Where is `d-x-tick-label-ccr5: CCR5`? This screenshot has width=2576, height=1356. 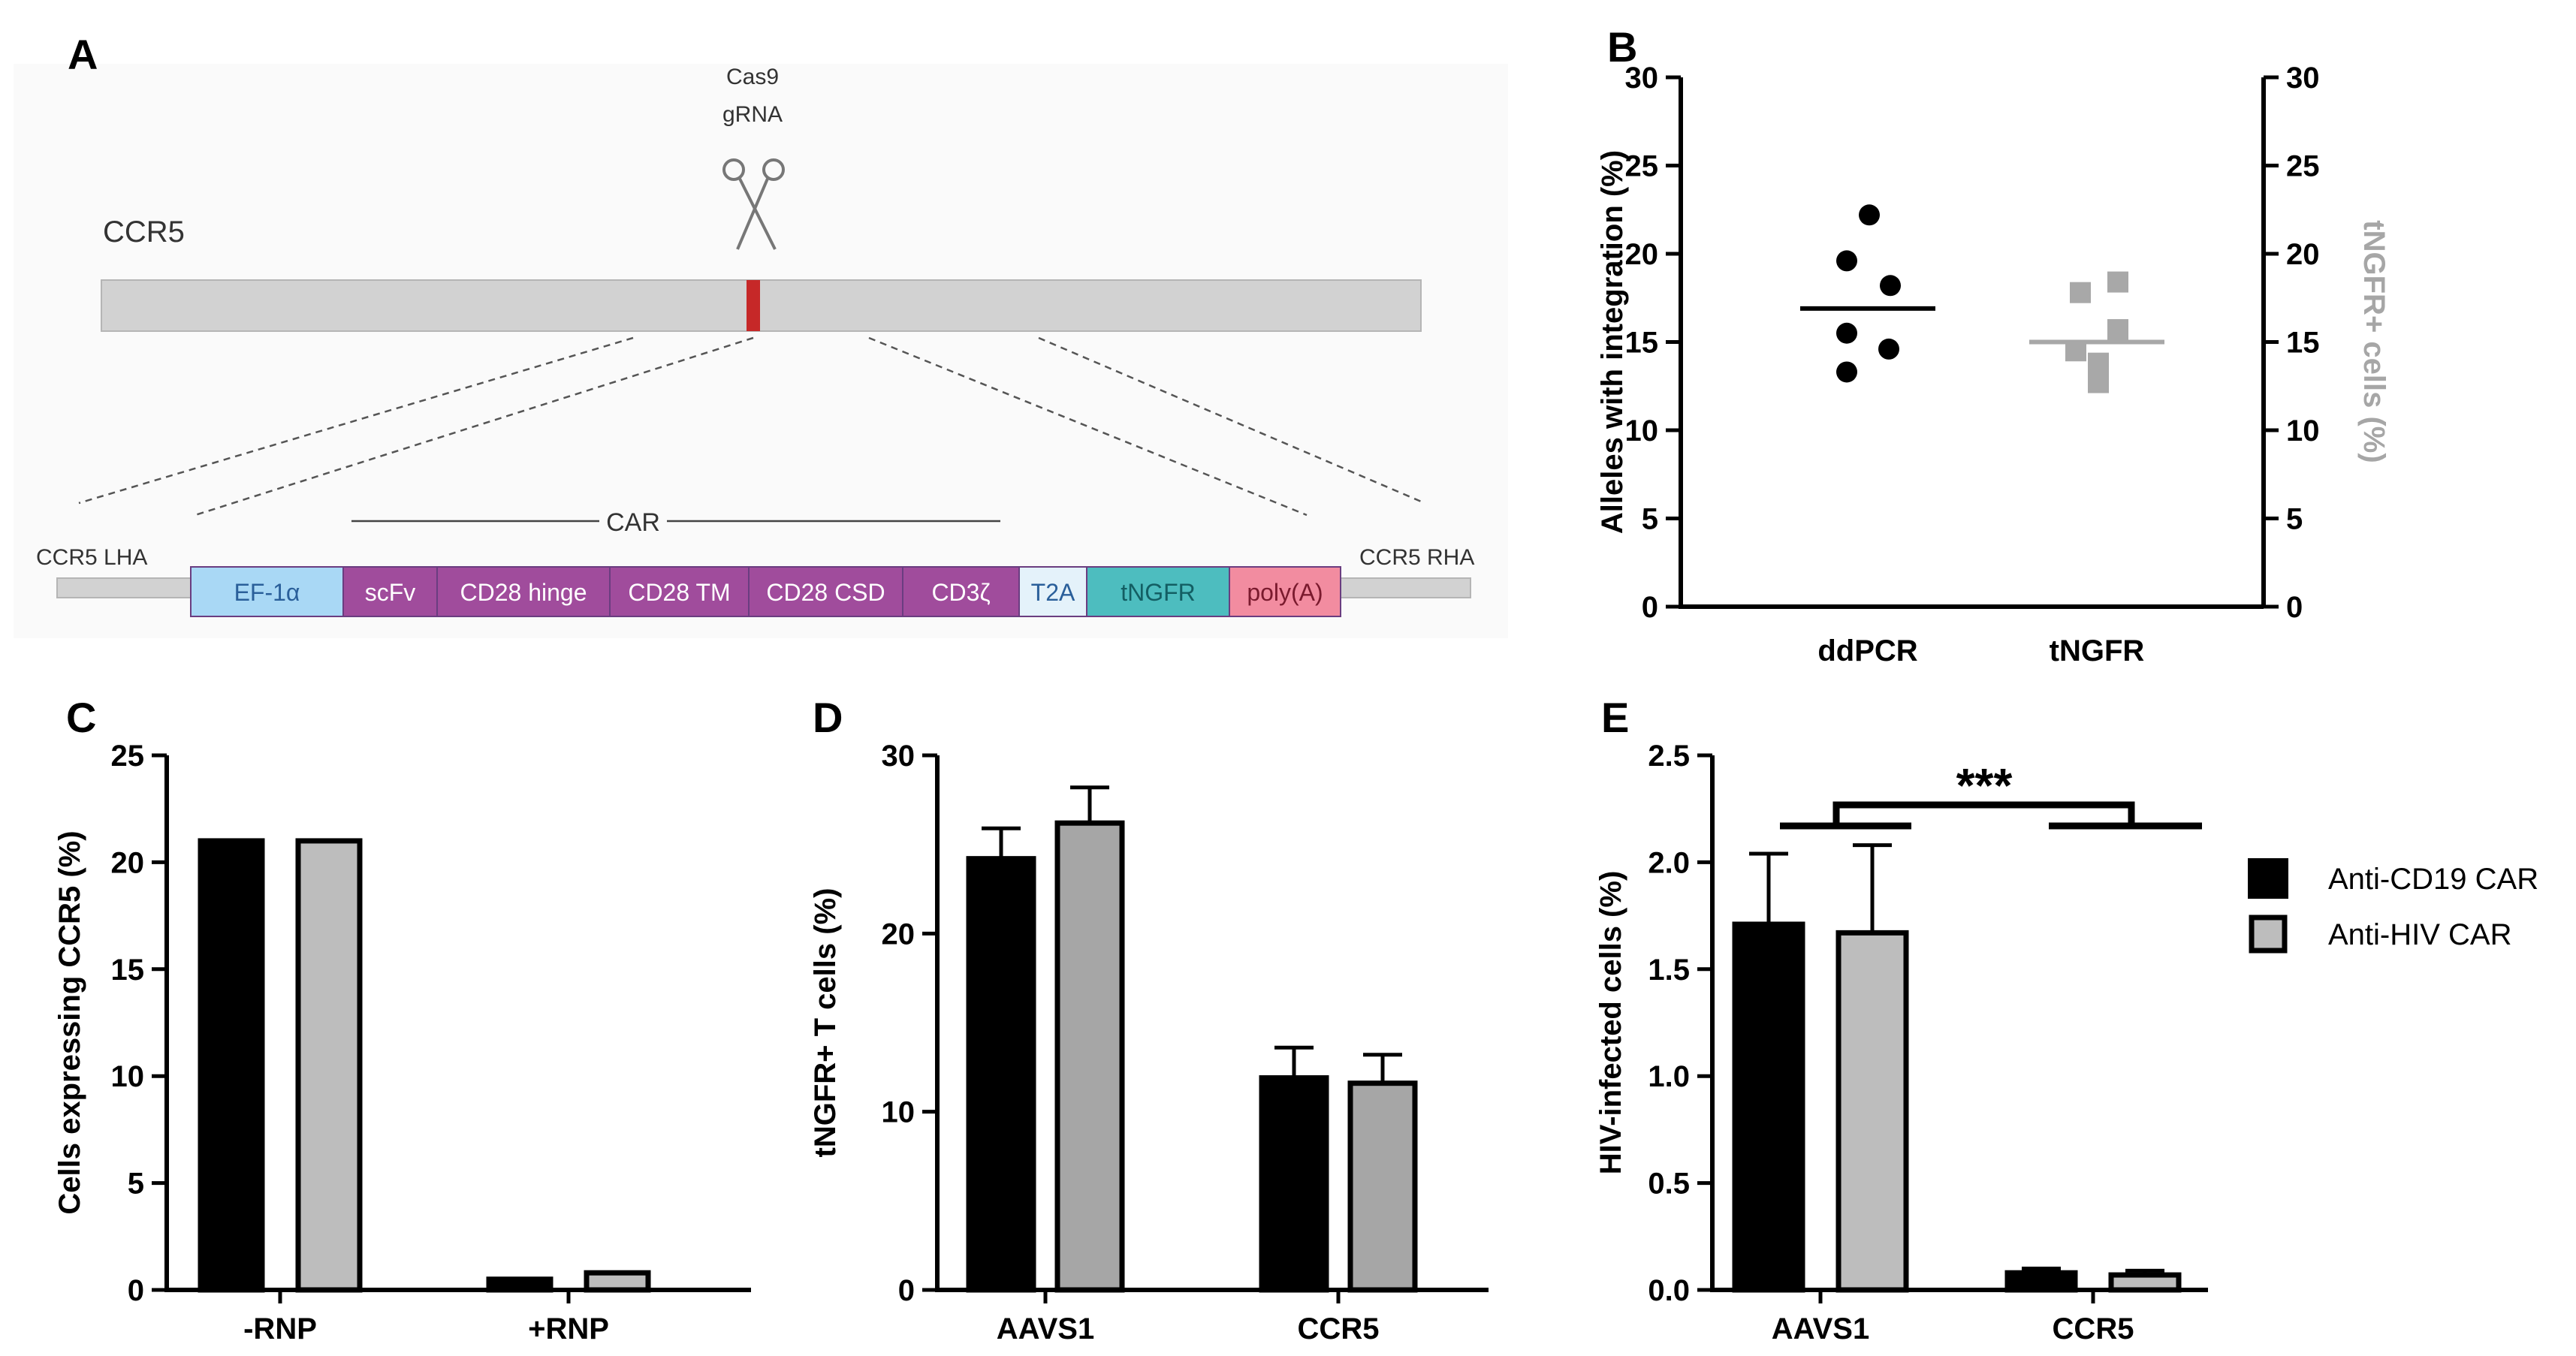 d-x-tick-label-ccr5: CCR5 is located at coordinates (1339, 1328).